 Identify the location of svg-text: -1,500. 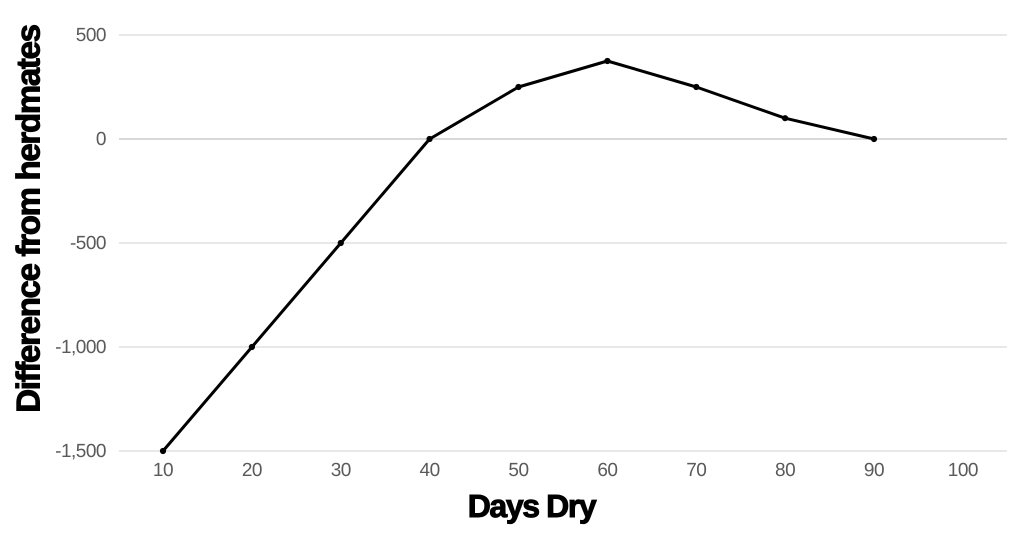
(80, 451).